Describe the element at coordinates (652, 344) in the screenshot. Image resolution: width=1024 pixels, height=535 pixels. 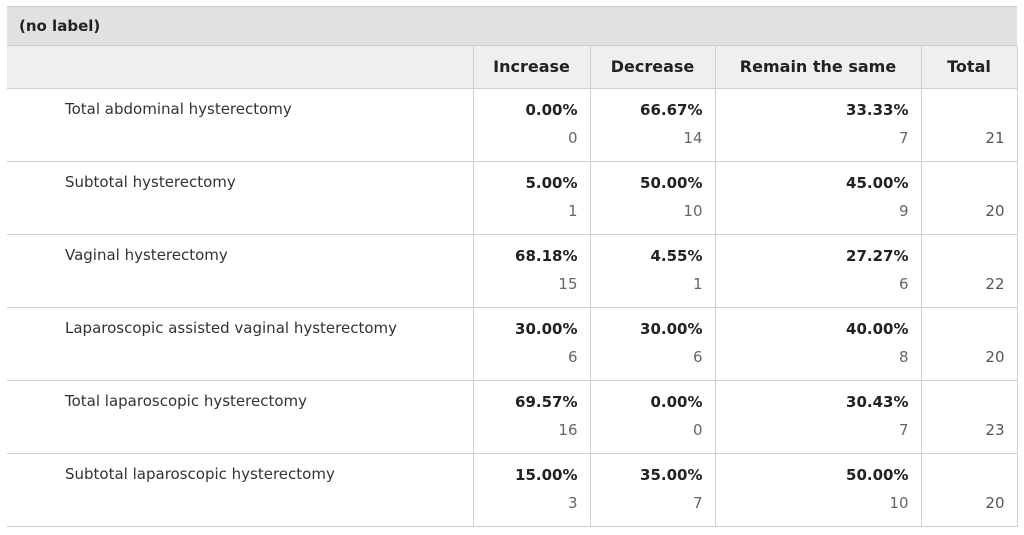
I see `cell-decrease: 30.00% 6` at that location.